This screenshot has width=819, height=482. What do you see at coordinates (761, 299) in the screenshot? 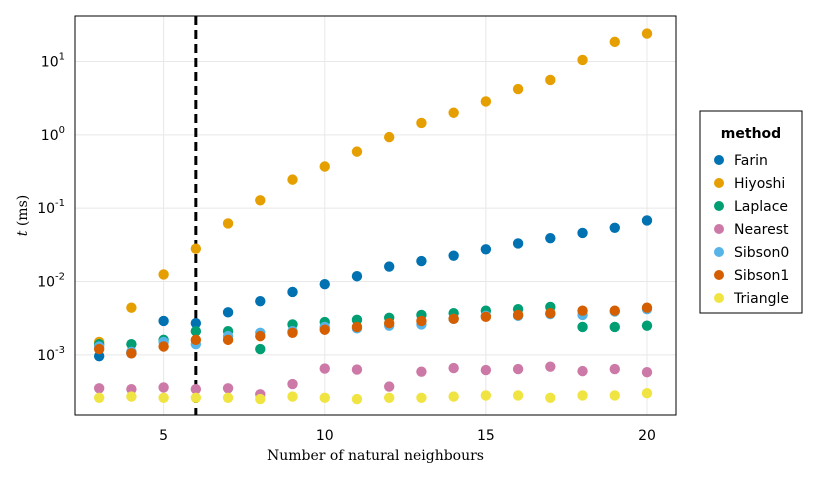
I see `legend-label: Triangle` at bounding box center [761, 299].